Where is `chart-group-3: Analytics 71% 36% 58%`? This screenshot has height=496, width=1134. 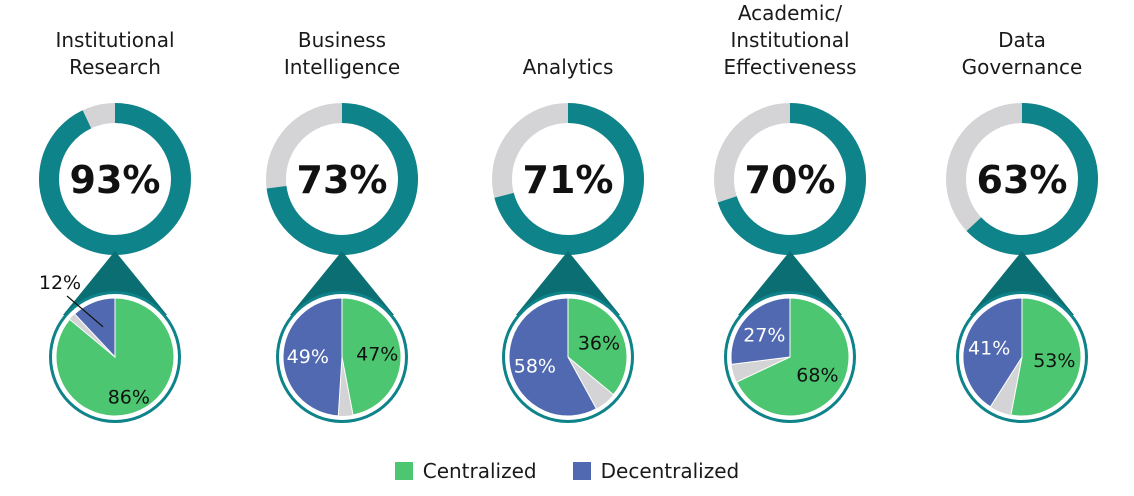
chart-group-3: Analytics 71% 36% 58% is located at coordinates (568, 239).